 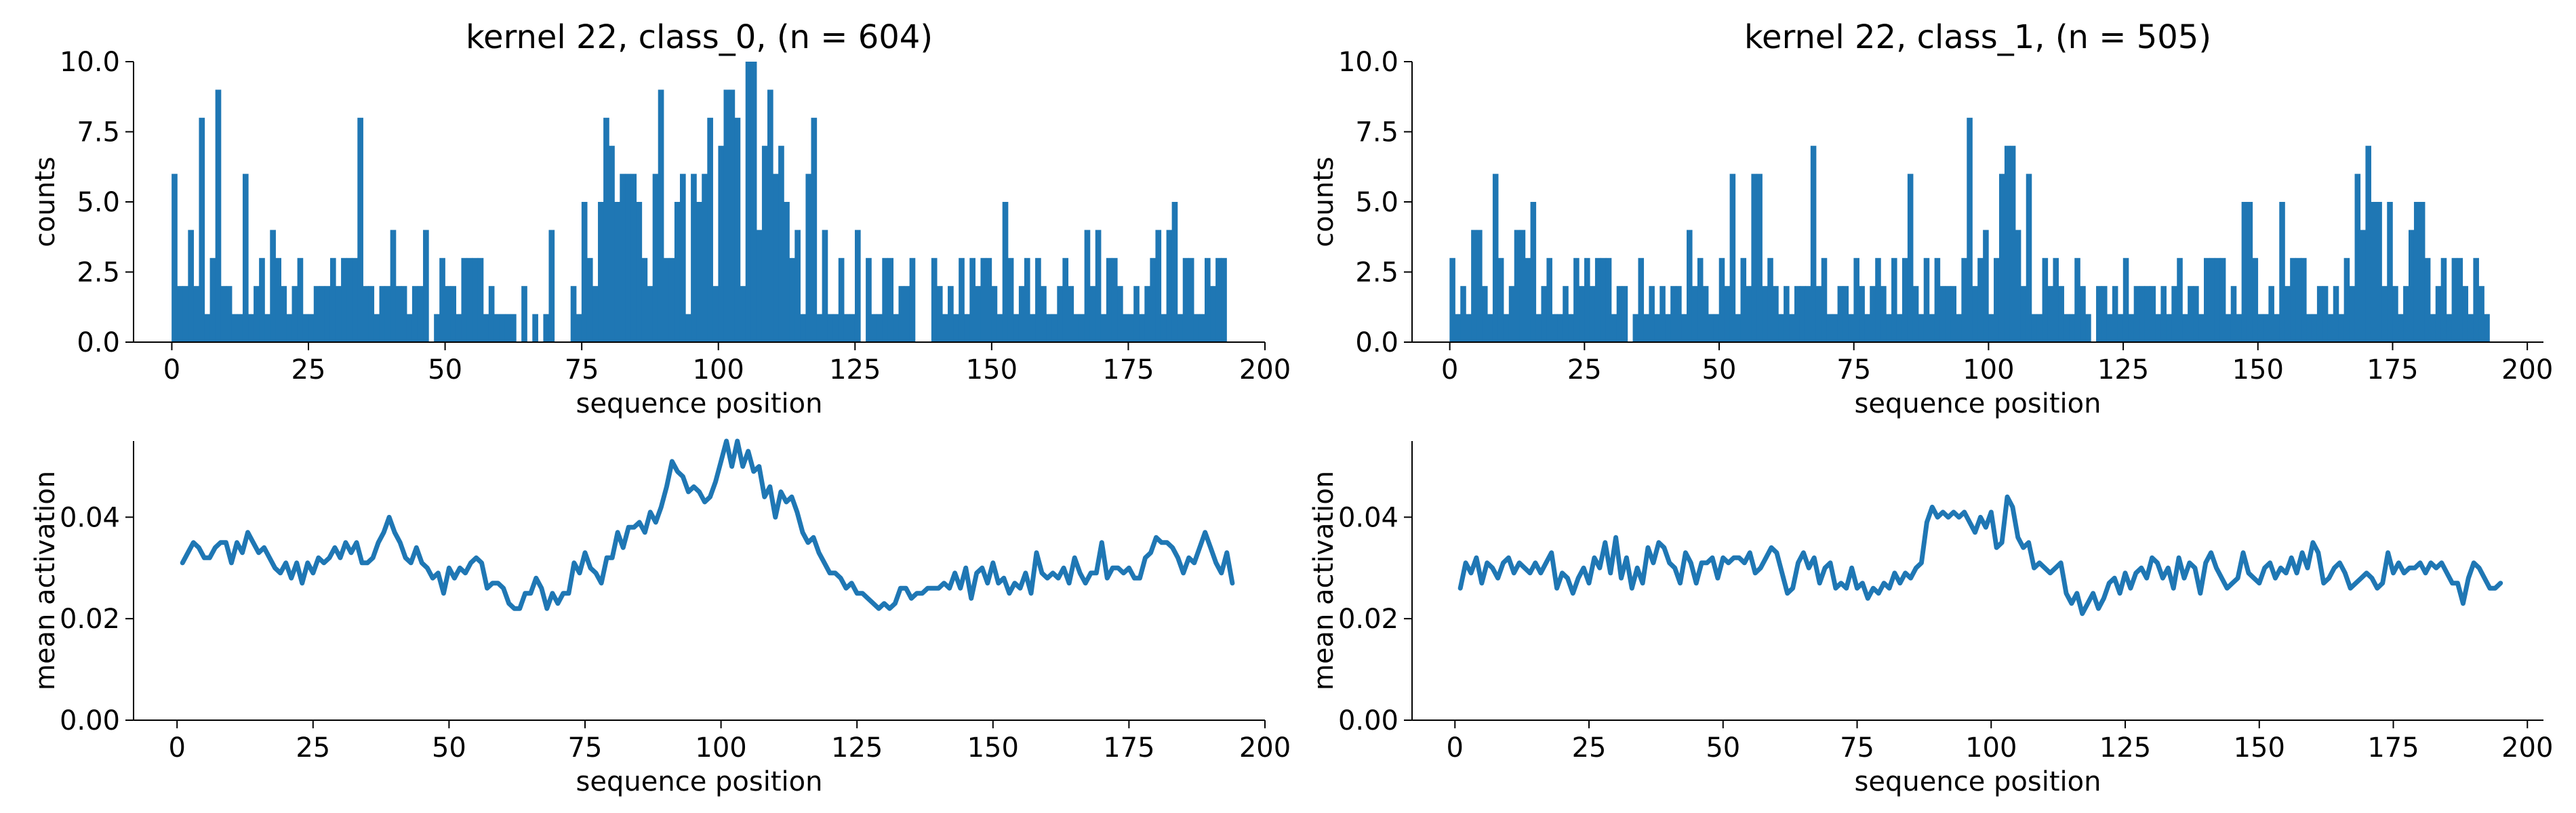 I want to click on x-tick-label: 200, so click(x=1265, y=748).